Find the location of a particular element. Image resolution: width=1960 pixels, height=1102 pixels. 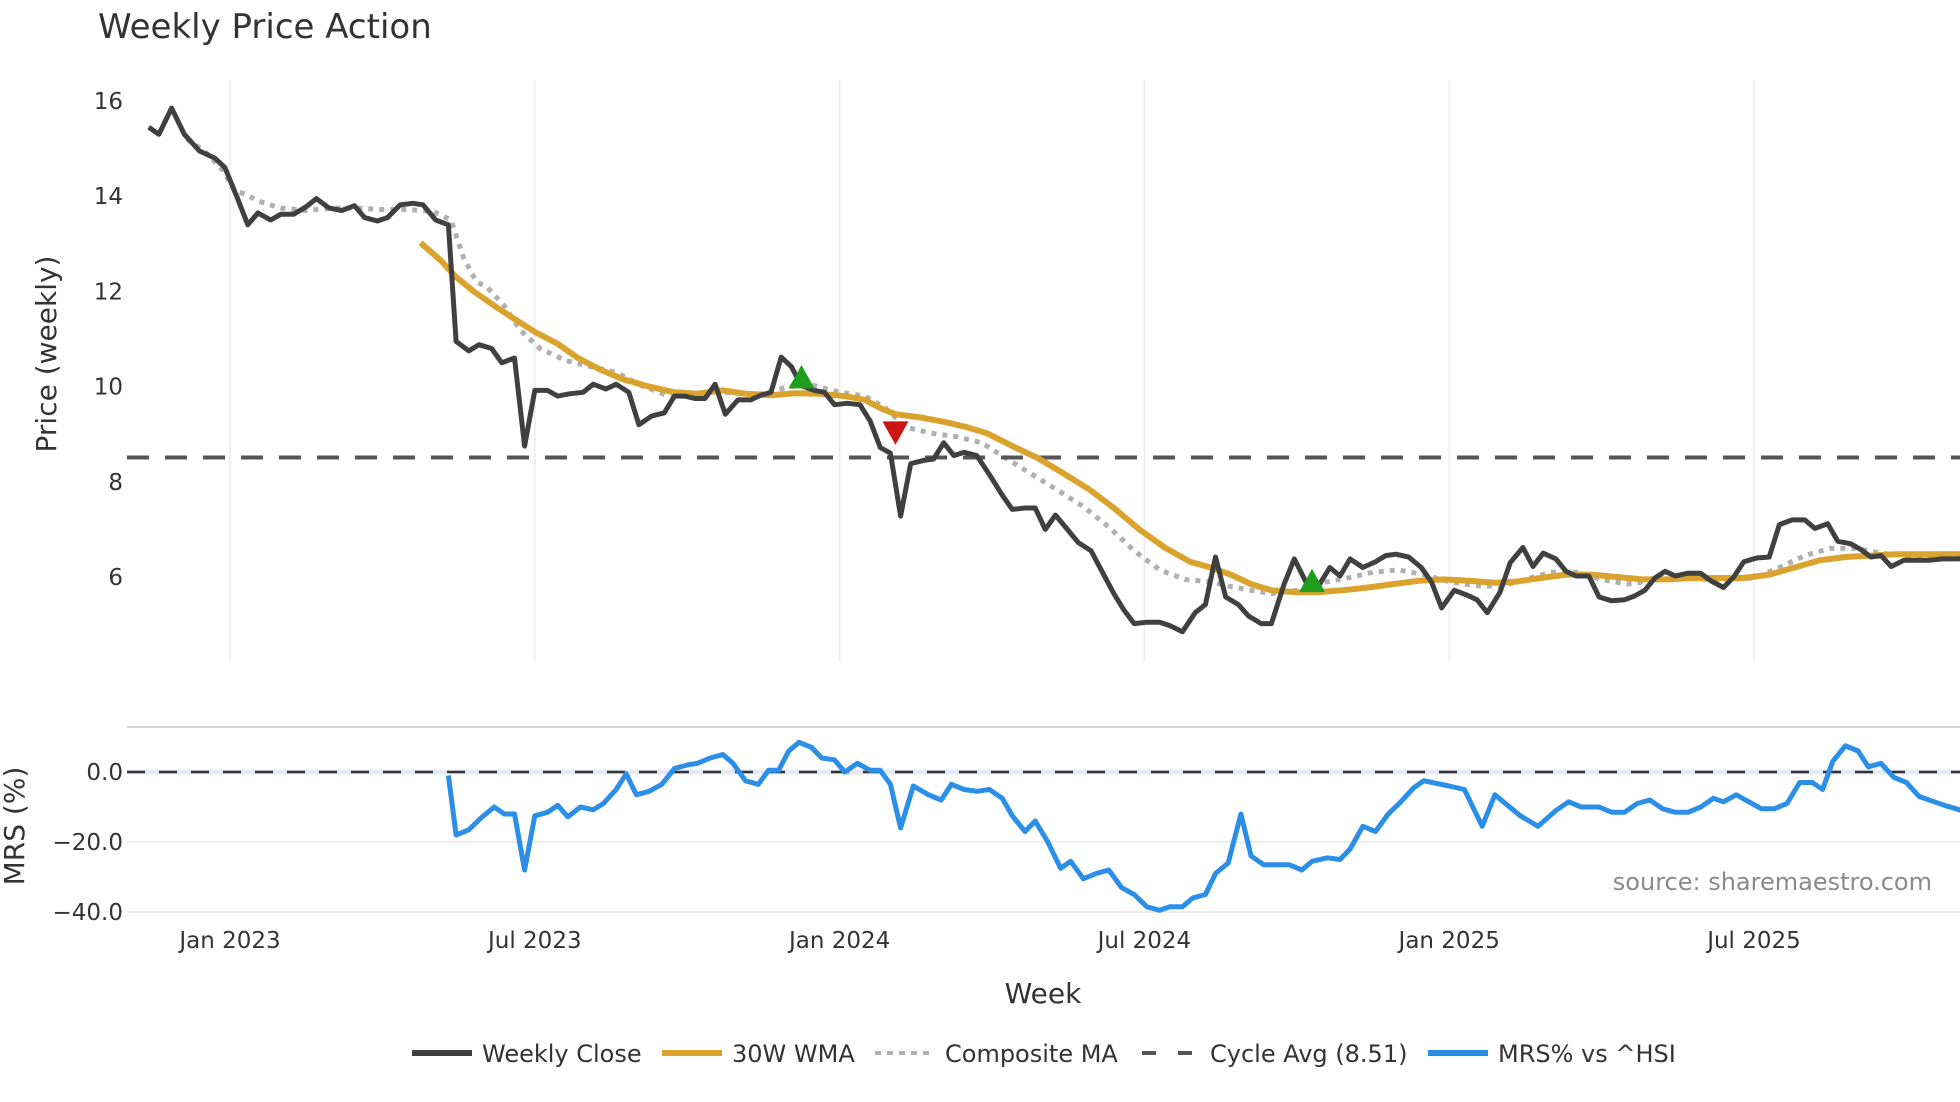

mrs-gridlines is located at coordinates (1043, 841).